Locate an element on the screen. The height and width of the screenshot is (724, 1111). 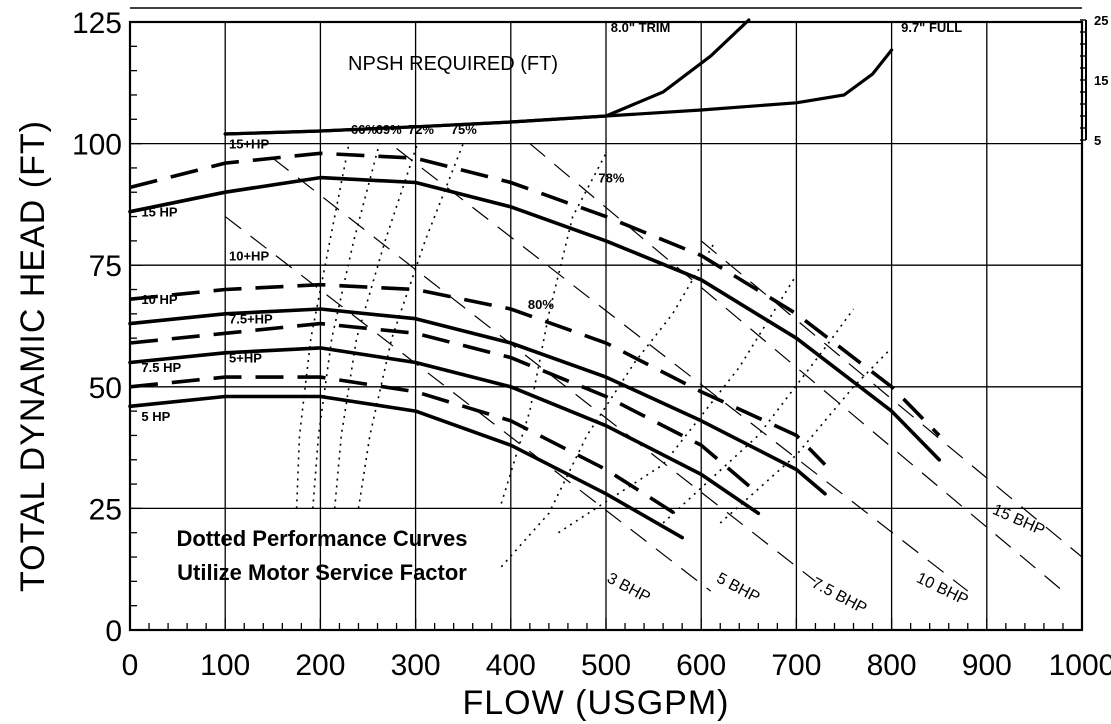
y-tick-label: 100 is located at coordinates (97, 145).